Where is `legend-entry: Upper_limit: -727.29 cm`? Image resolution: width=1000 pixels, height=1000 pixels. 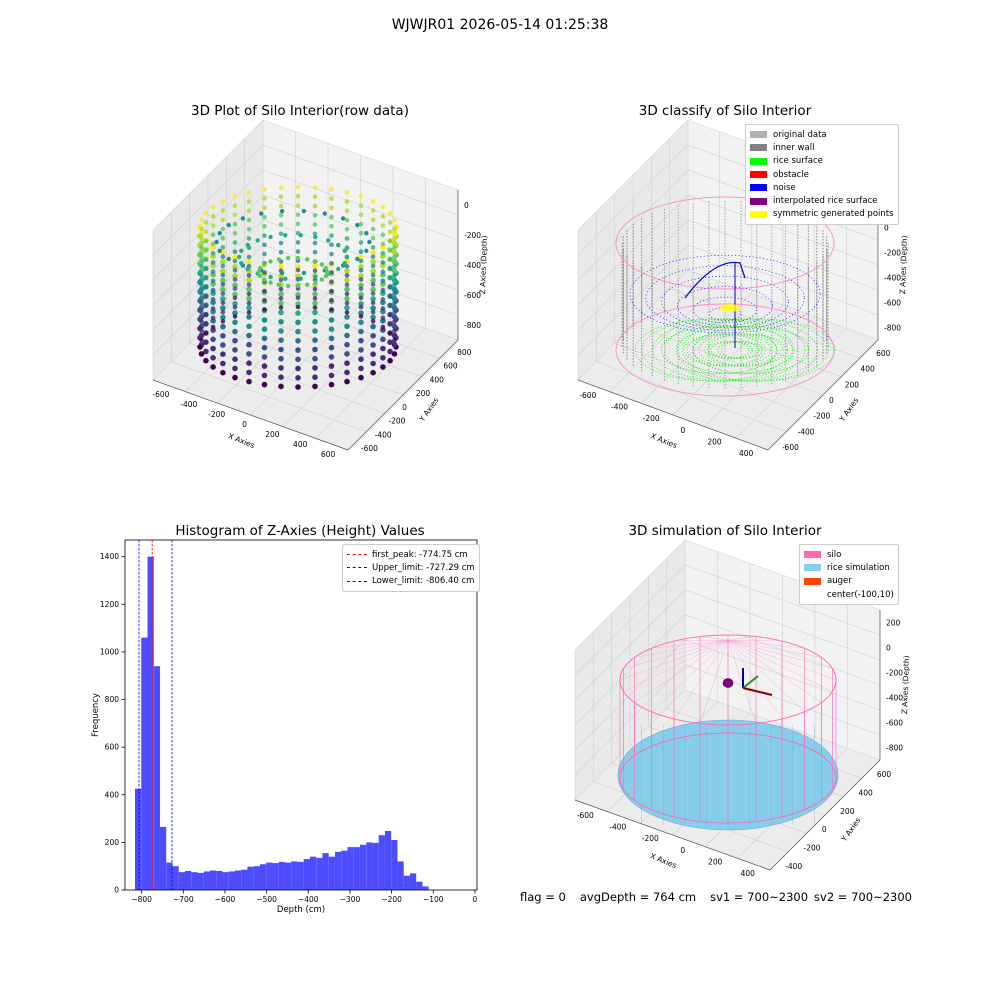 legend-entry: Upper_limit: -727.29 cm is located at coordinates (411, 567).